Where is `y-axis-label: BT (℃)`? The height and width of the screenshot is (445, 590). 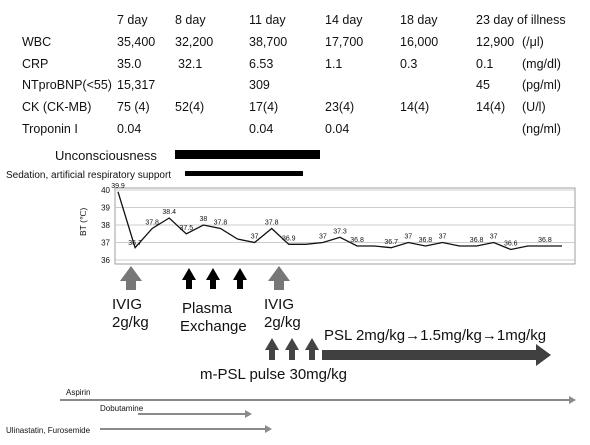 y-axis-label: BT (℃) is located at coordinates (83, 222).